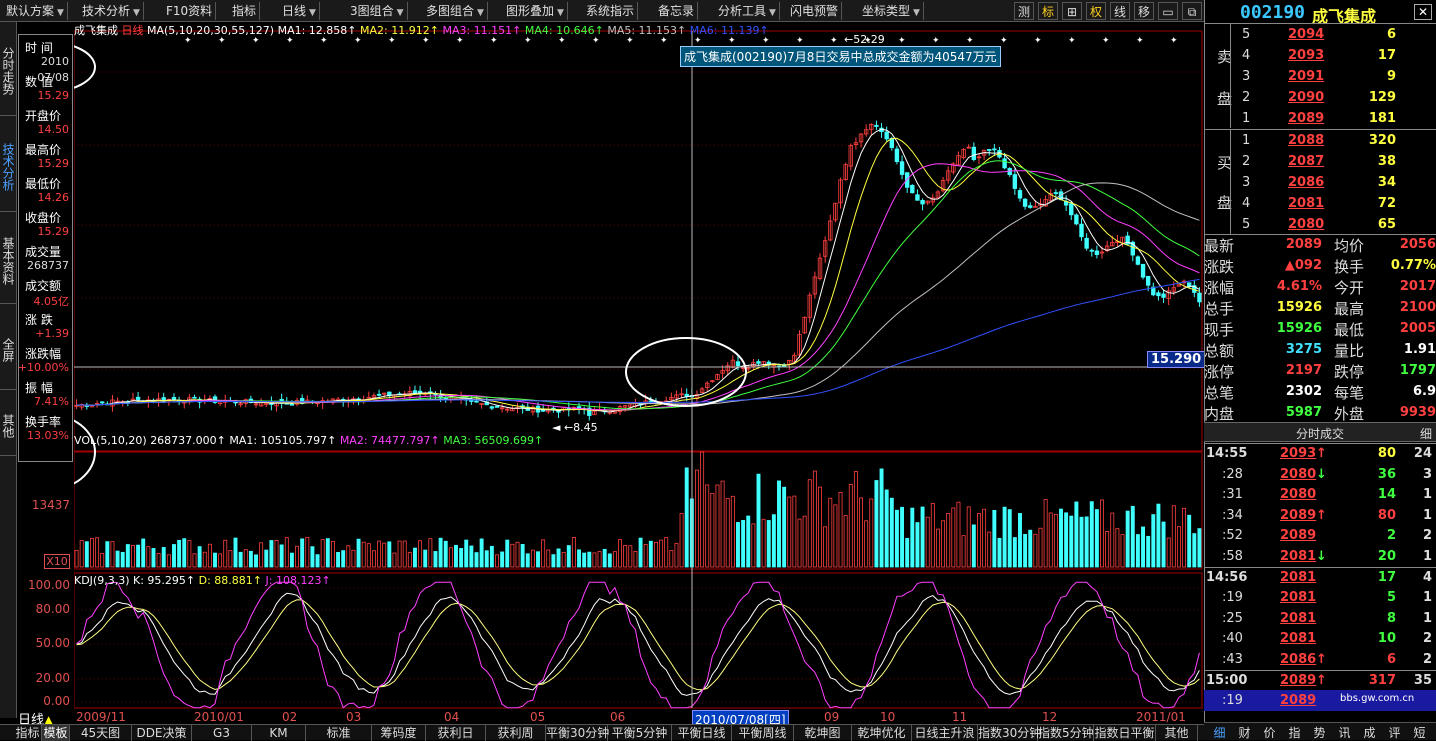  What do you see at coordinates (8, 71) in the screenshot?
I see `side-tab-0: 分时走势` at bounding box center [8, 71].